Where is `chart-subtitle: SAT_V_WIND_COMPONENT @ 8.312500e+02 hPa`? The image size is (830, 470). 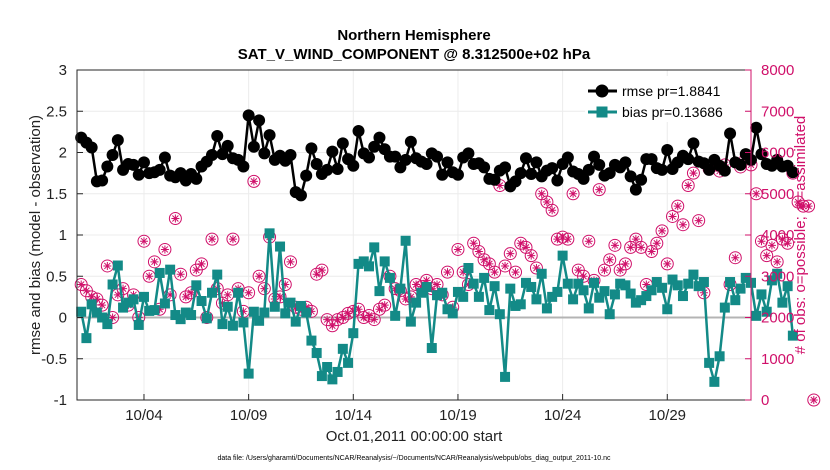
chart-subtitle: SAT_V_WIND_COMPONENT @ 8.312500e+02 hPa is located at coordinates (414, 54).